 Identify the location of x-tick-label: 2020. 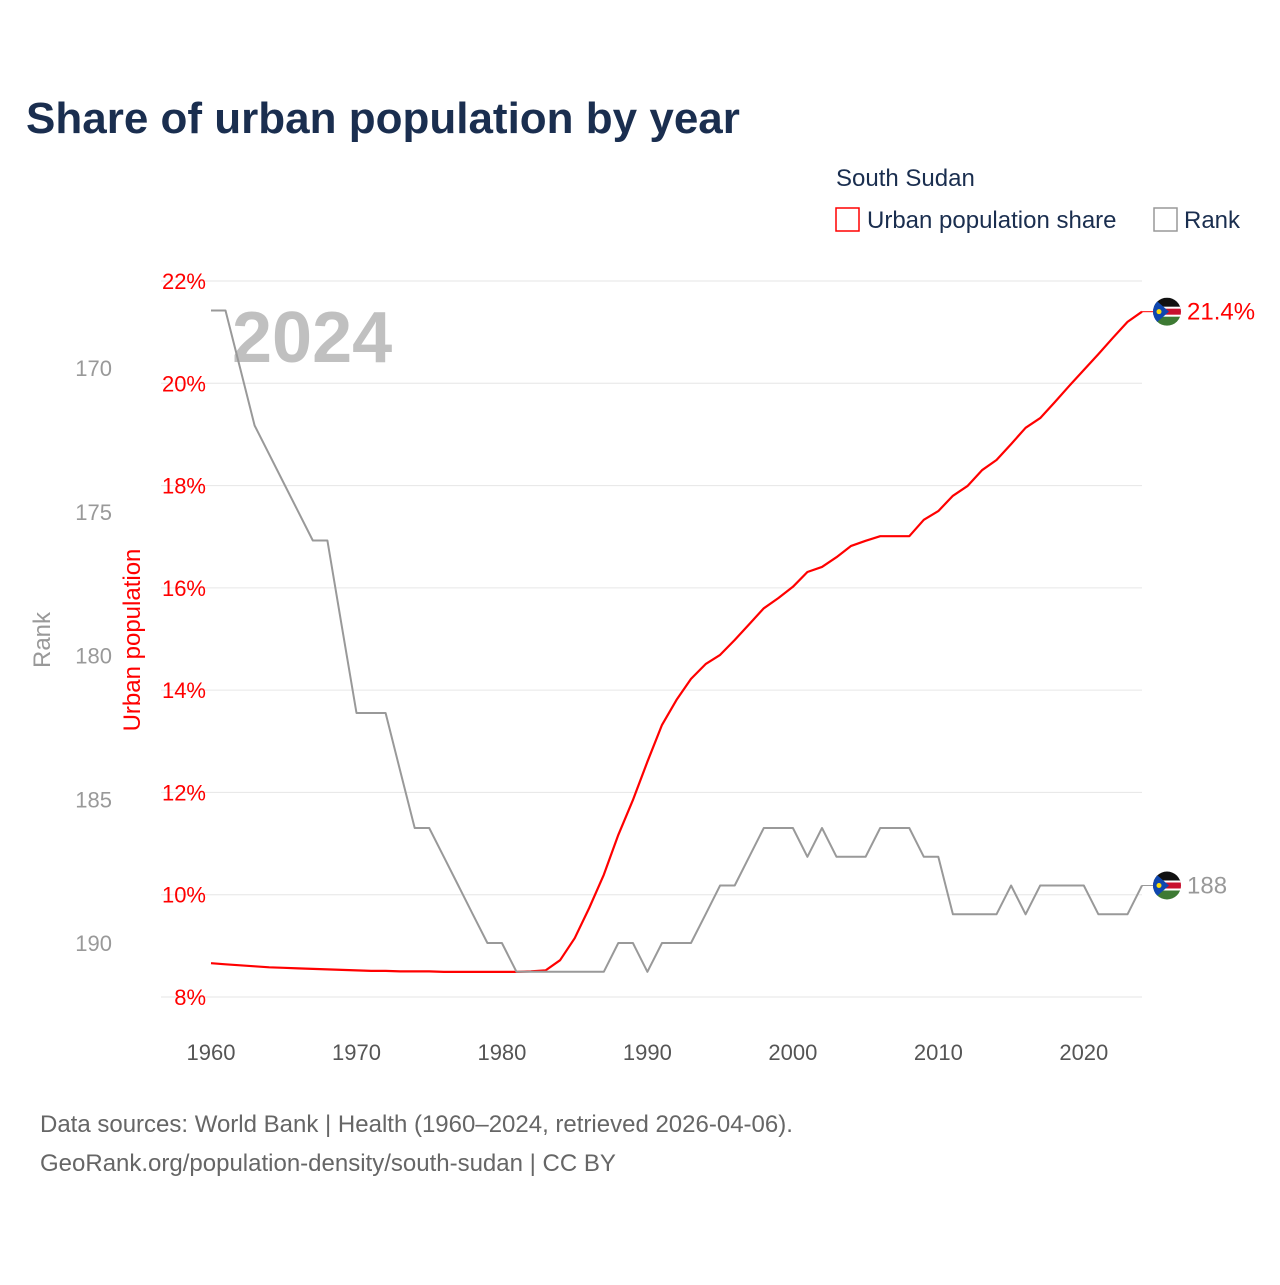
(1083, 1052).